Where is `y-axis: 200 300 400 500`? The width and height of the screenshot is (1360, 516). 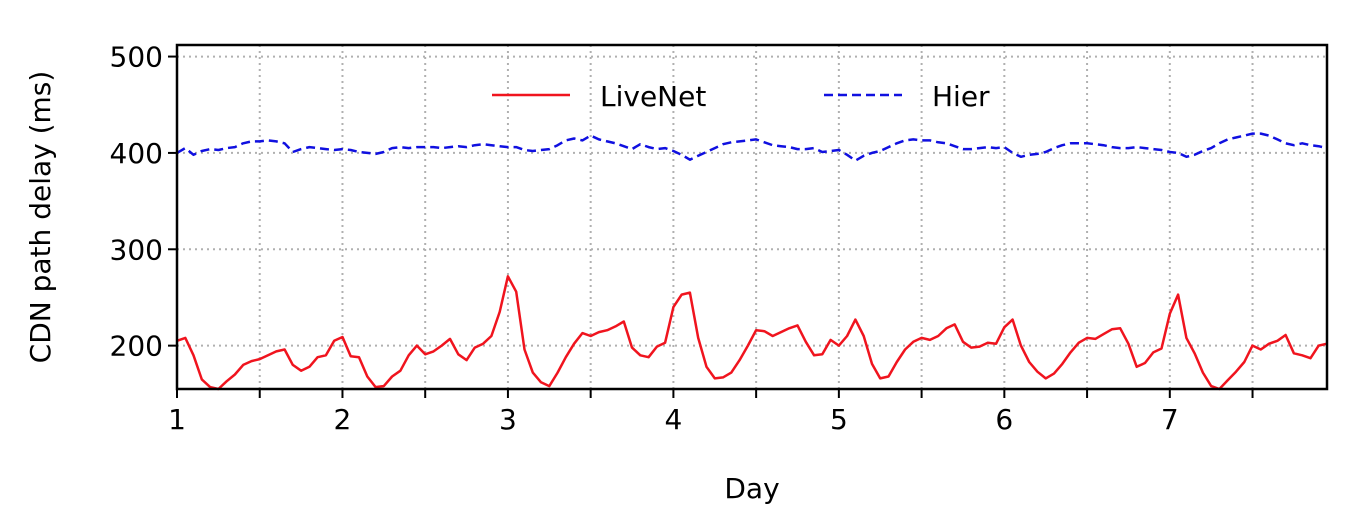
y-axis: 200 300 400 500 is located at coordinates (143, 202).